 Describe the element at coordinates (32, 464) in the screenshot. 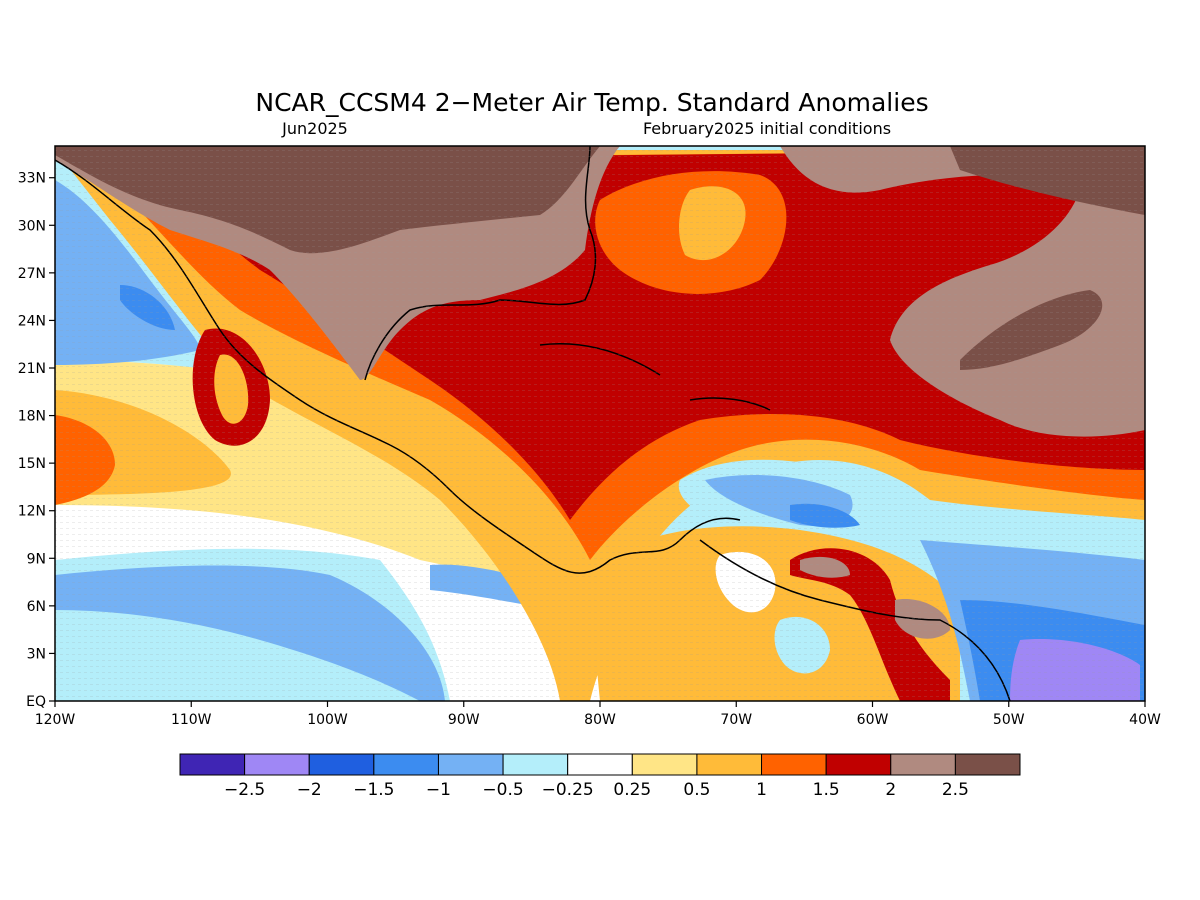

I see `lat-tick-label: 15N` at that location.